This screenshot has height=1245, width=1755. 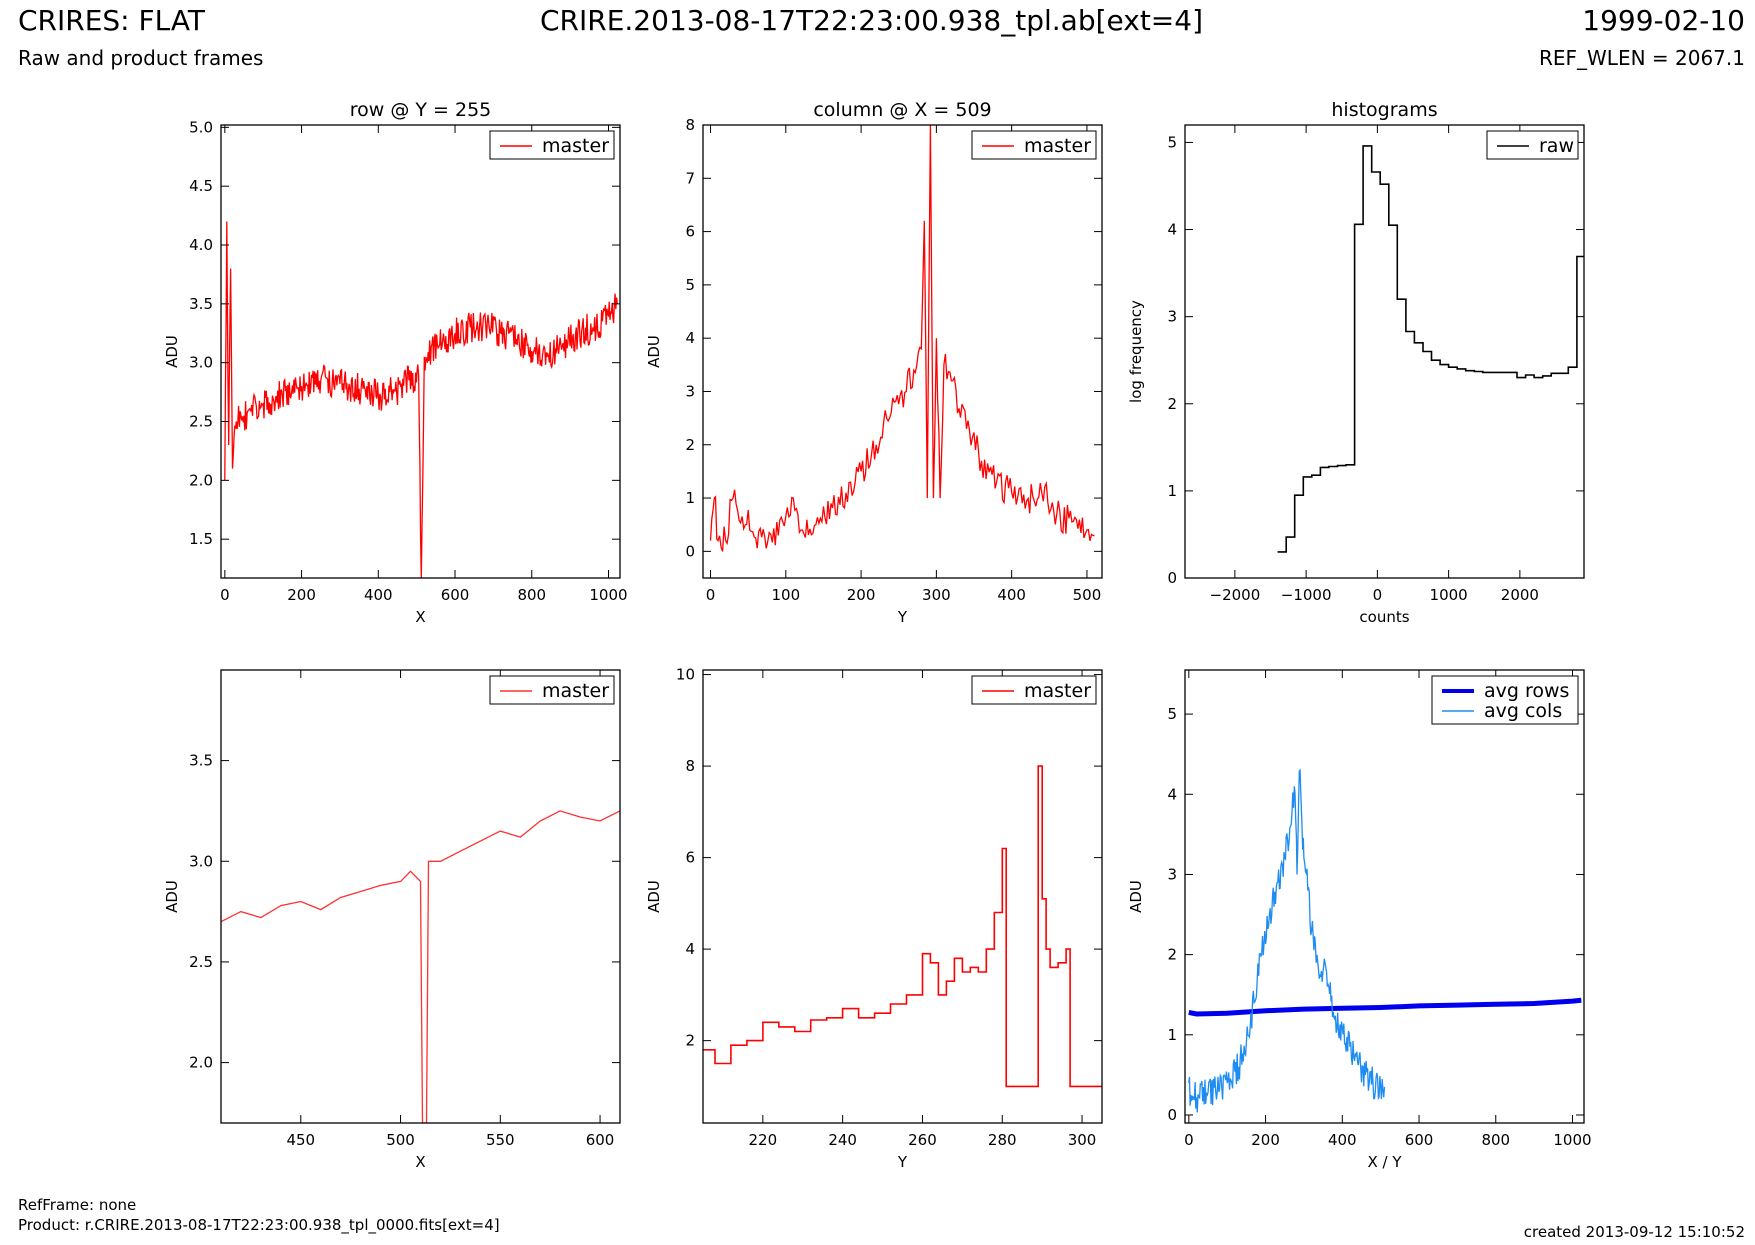 I want to click on title-right: 1999-02-10, so click(x=1663, y=20).